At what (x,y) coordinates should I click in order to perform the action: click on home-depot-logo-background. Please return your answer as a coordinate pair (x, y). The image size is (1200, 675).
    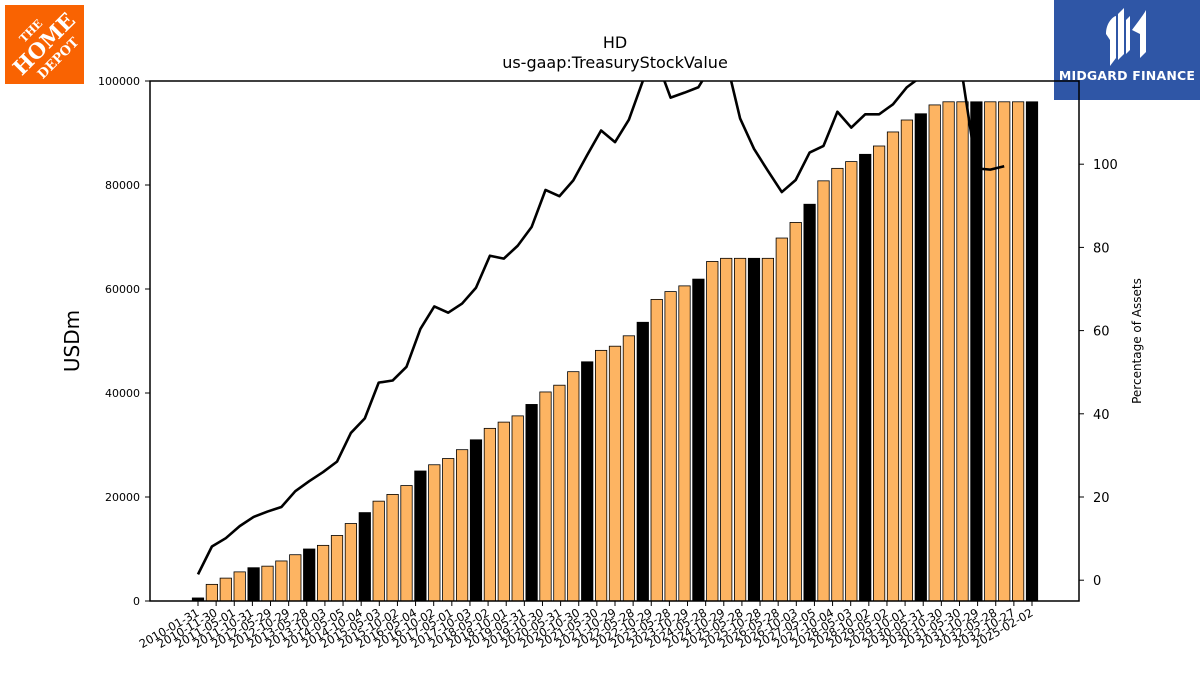
    Looking at the image, I should click on (44, 44).